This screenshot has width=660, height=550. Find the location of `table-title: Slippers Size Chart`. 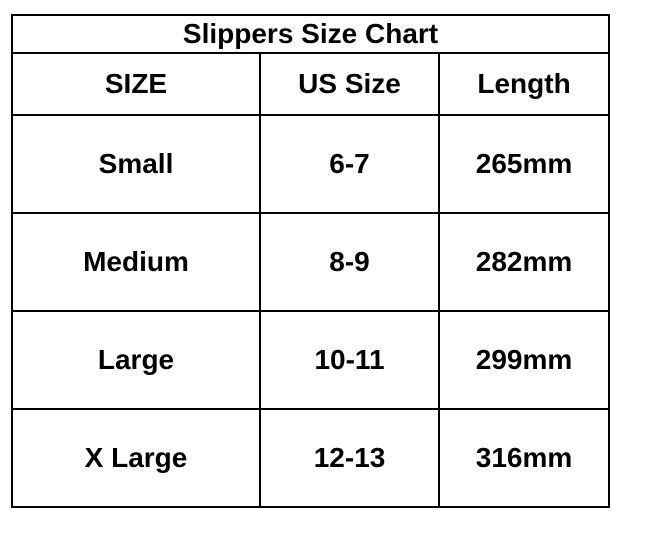

table-title: Slippers Size Chart is located at coordinates (310, 34).